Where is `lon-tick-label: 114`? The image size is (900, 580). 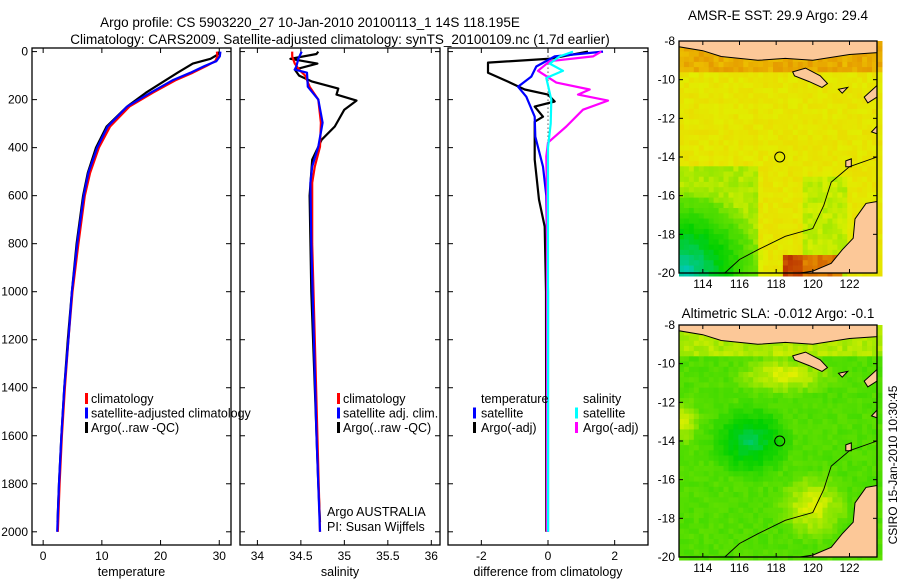 lon-tick-label: 114 is located at coordinates (702, 568).